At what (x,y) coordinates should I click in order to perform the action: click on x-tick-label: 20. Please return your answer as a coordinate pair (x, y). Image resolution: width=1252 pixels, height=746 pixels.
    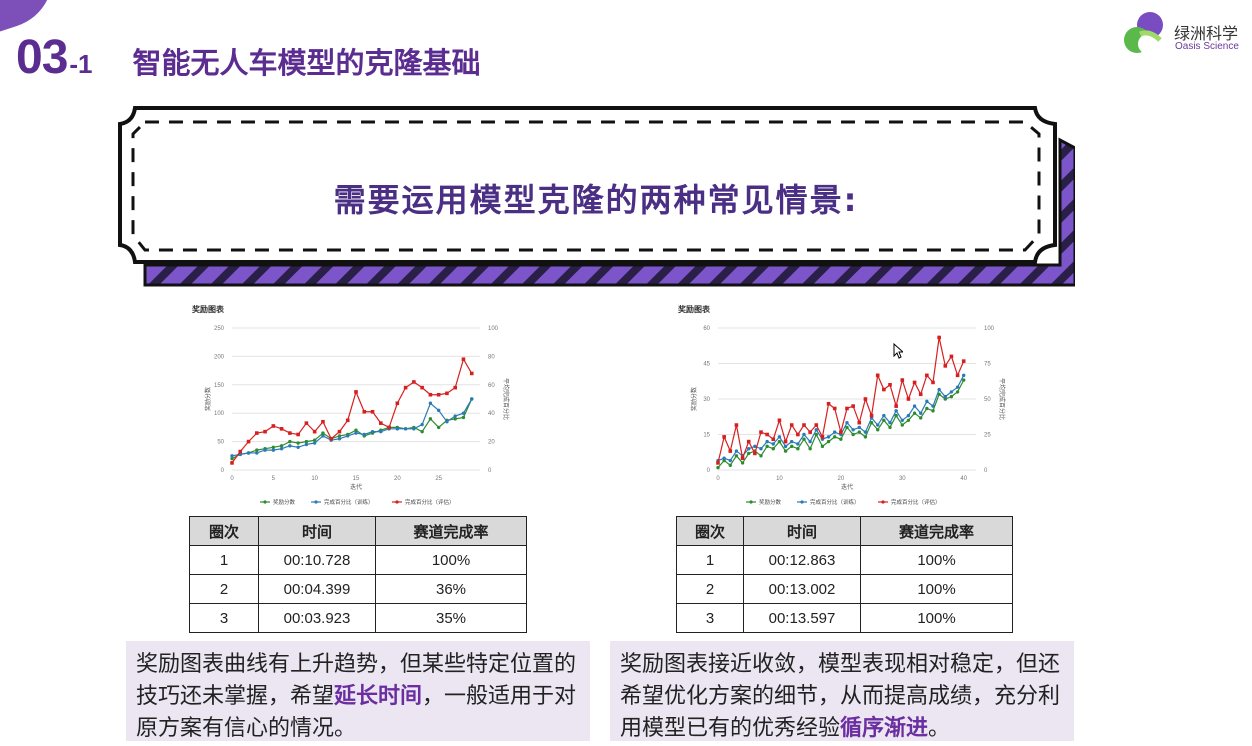
    Looking at the image, I should click on (397, 479).